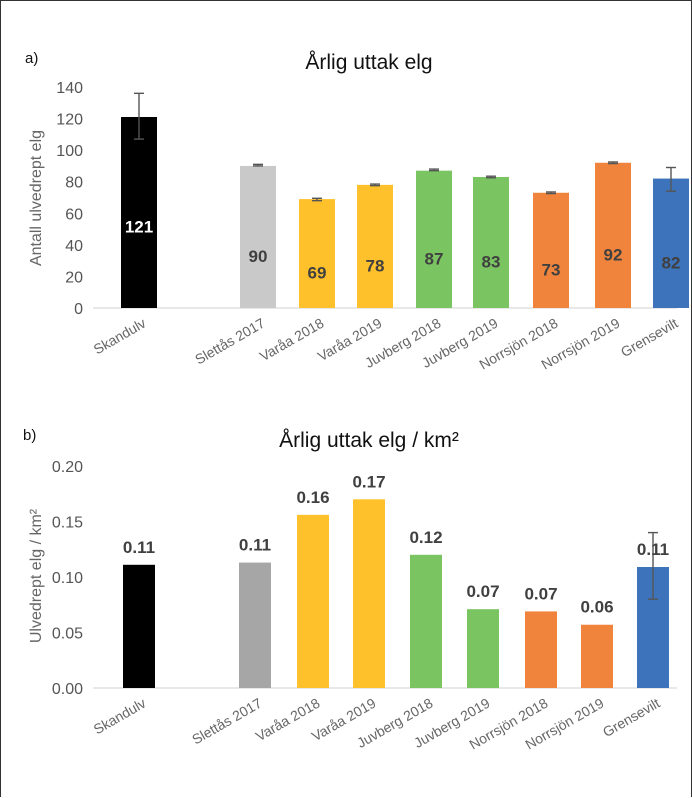  I want to click on data-label: 78, so click(375, 265).